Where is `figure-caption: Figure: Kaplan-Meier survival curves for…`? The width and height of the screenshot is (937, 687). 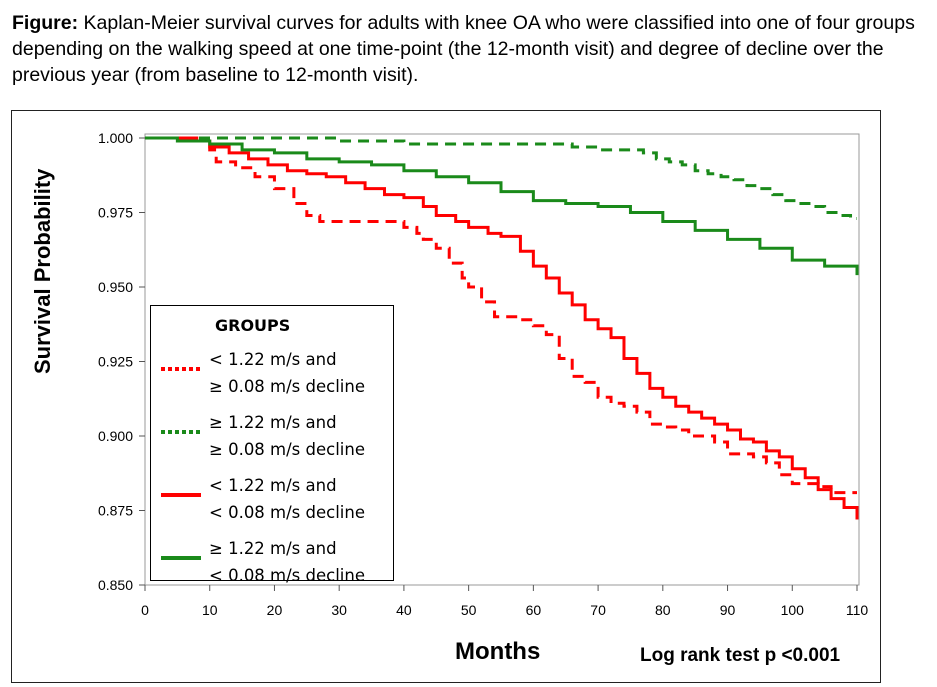 figure-caption: Figure: Kaplan-Meier survival curves for… is located at coordinates (469, 49).